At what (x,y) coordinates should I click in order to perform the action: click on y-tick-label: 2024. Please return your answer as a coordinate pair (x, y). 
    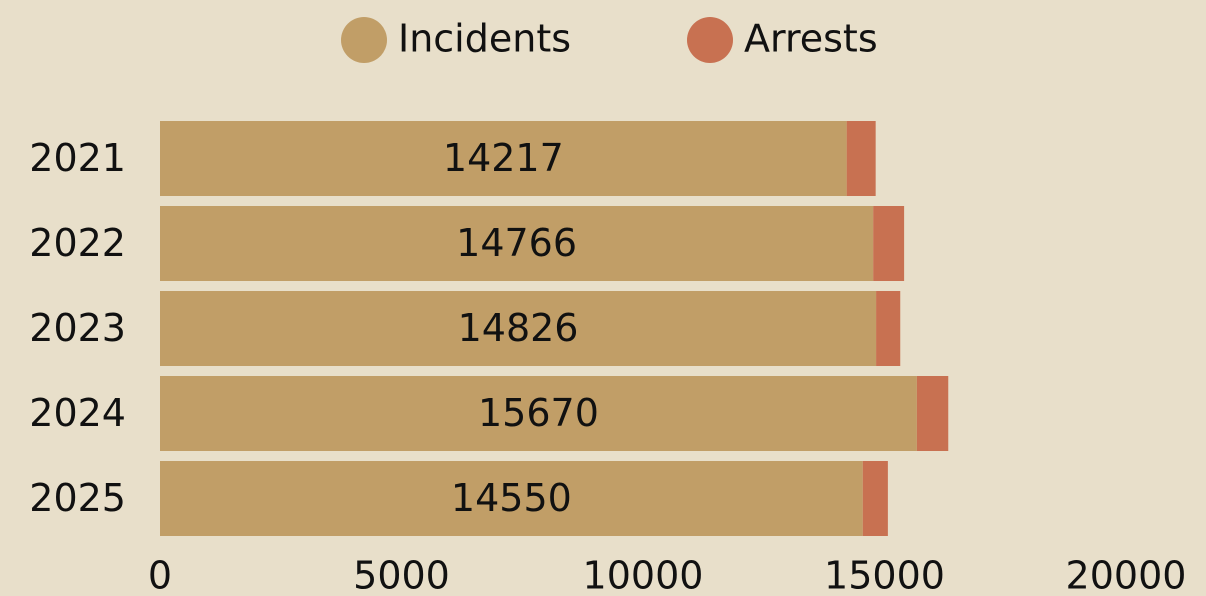
    Looking at the image, I should click on (77, 413).